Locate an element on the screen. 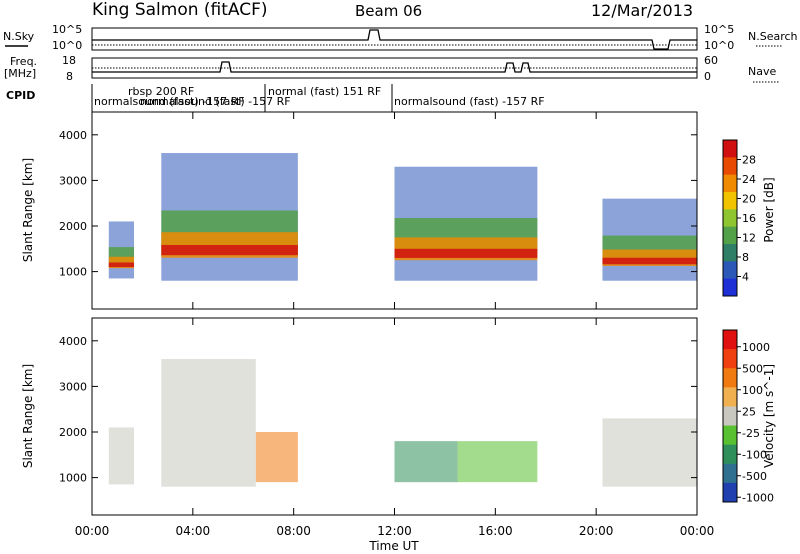 The image size is (800, 554). freq-panel: Freq. [MHz] 18 8 60 0 Nave is located at coordinates (392, 68).